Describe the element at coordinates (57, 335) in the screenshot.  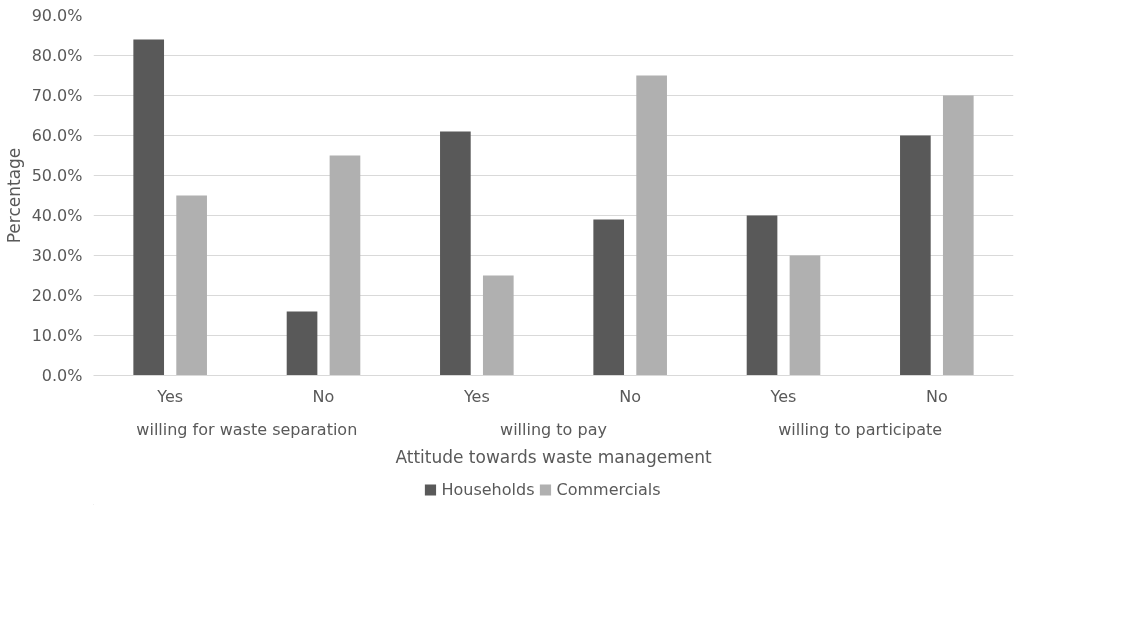
I see `y-tick-label: 10.0%` at that location.